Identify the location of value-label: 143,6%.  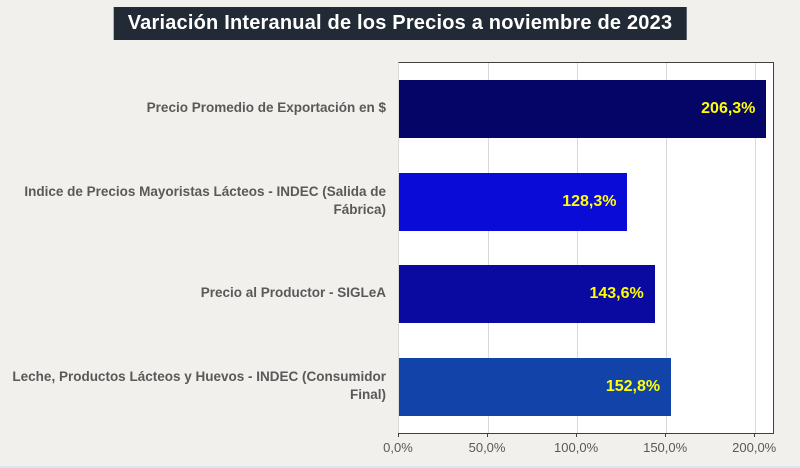
(616, 294).